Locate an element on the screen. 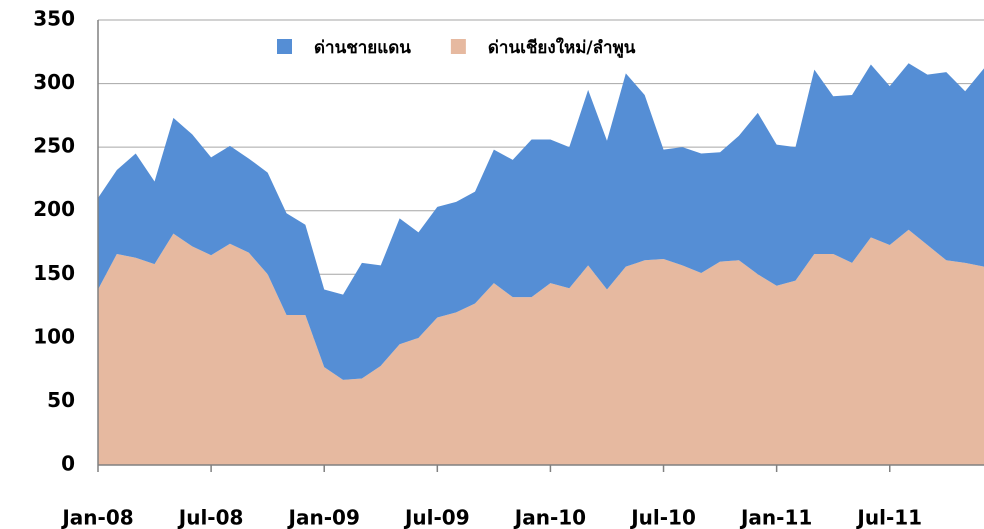 The height and width of the screenshot is (529, 984). x-tick-label: Jan-10 is located at coordinates (549, 517).